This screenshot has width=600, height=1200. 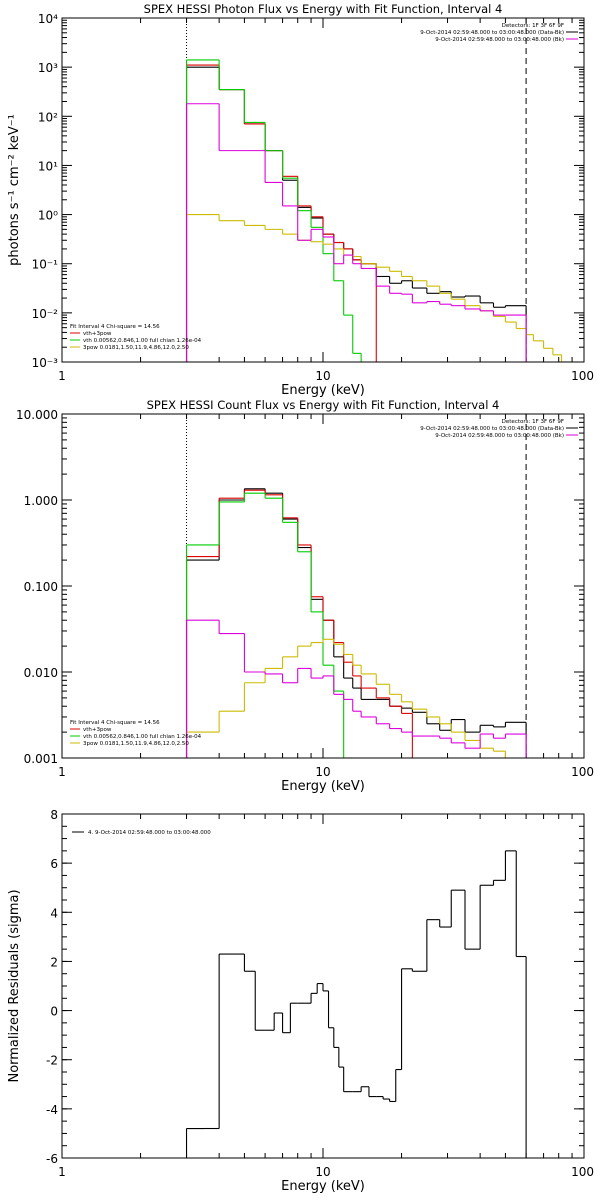 I want to click on y-tick-label: 6, so click(x=54, y=864).